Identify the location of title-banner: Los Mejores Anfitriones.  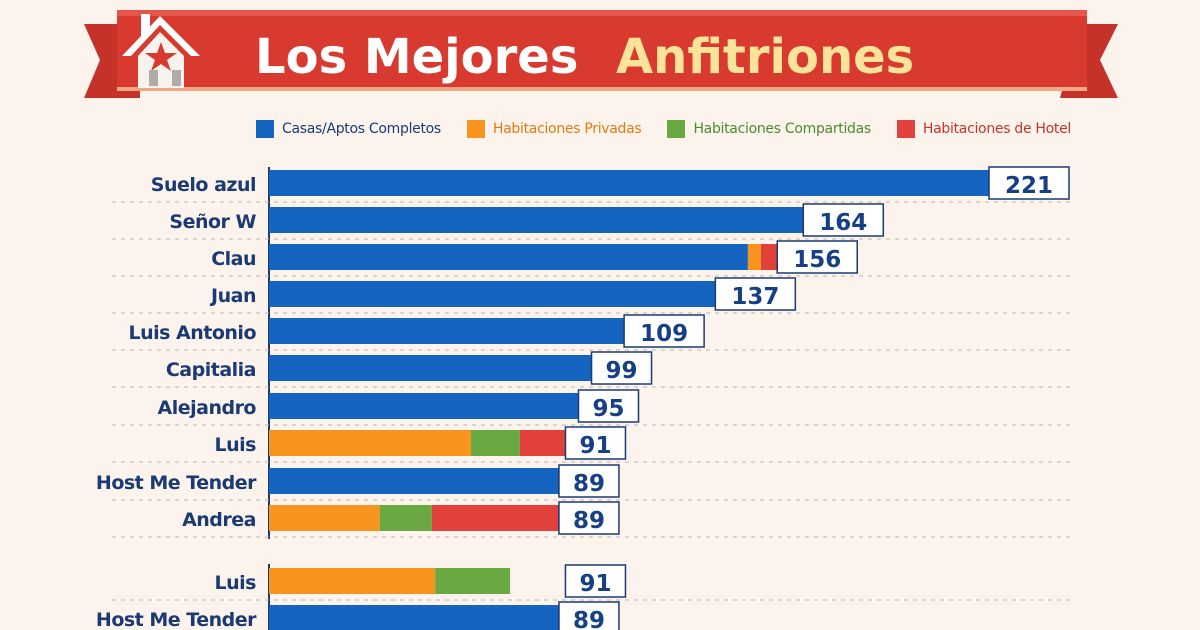
(601, 54).